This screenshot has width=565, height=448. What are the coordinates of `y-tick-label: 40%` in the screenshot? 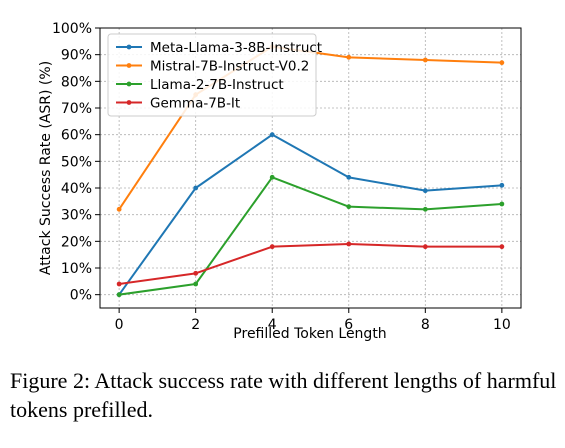 It's located at (76, 189).